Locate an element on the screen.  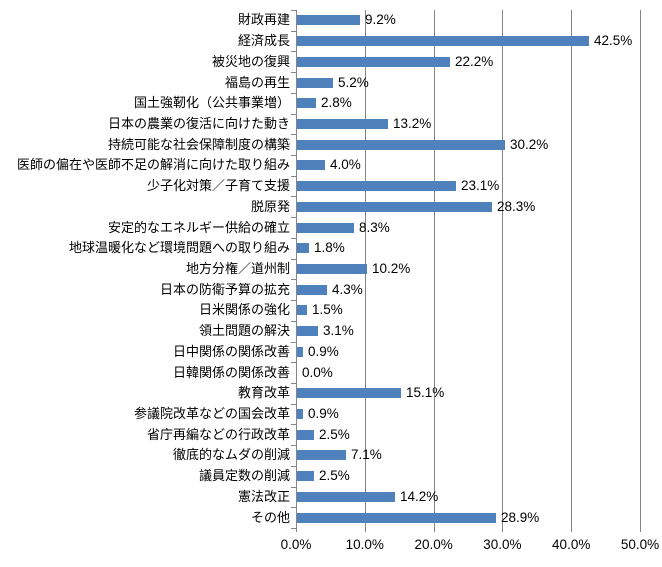
category-label: その他 is located at coordinates (270, 517).